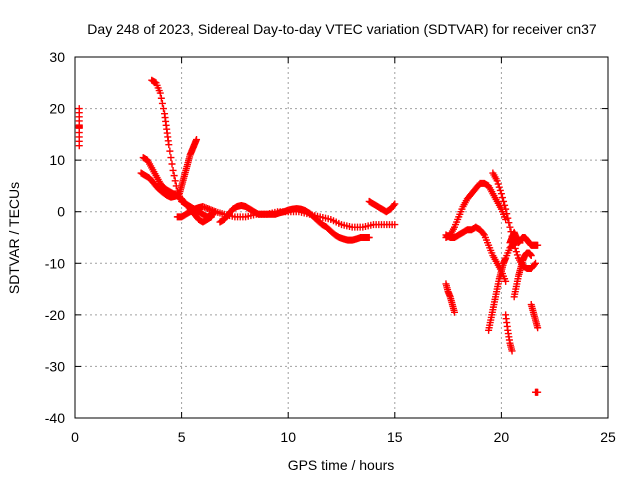 This screenshot has height=480, width=640. Describe the element at coordinates (79, 127) in the screenshot. I see `series-early-points` at that location.